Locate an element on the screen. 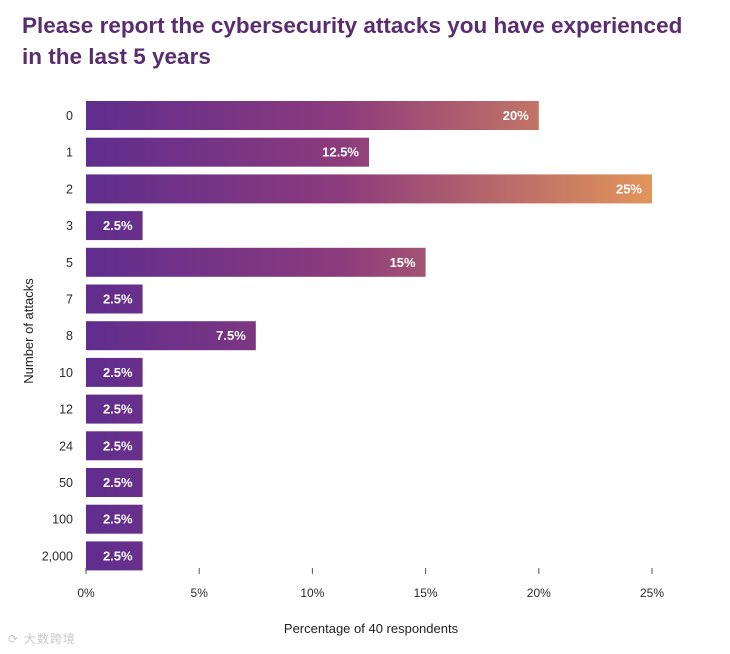 This screenshot has width=730, height=654. x-axis-ticks: 0% 5% 10% 15% 20% 25% is located at coordinates (370, 584).